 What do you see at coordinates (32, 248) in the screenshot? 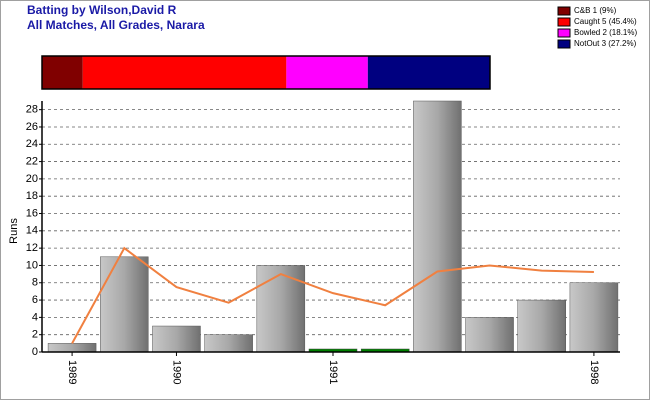
I see `y-tick-label: 12` at bounding box center [32, 248].